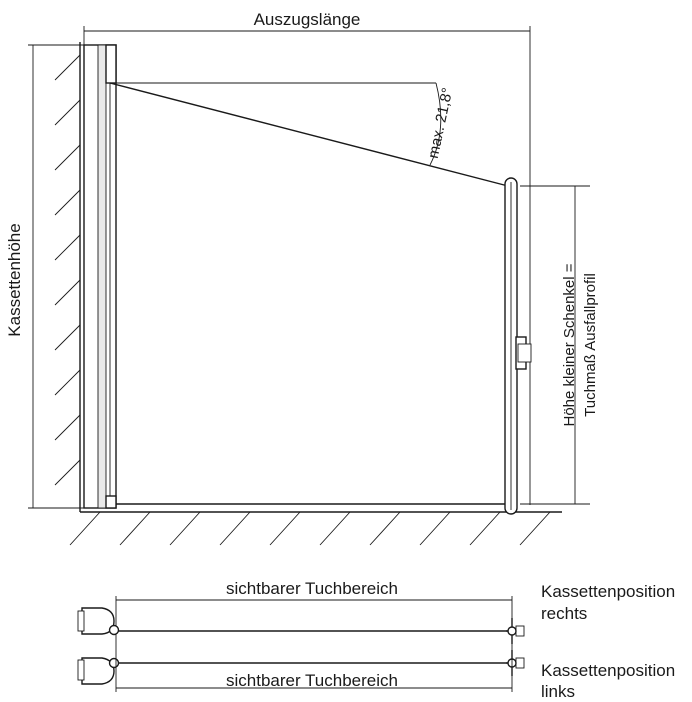 This screenshot has width=692, height=702. Describe the element at coordinates (315, 528) in the screenshot. I see `floor` at that location.